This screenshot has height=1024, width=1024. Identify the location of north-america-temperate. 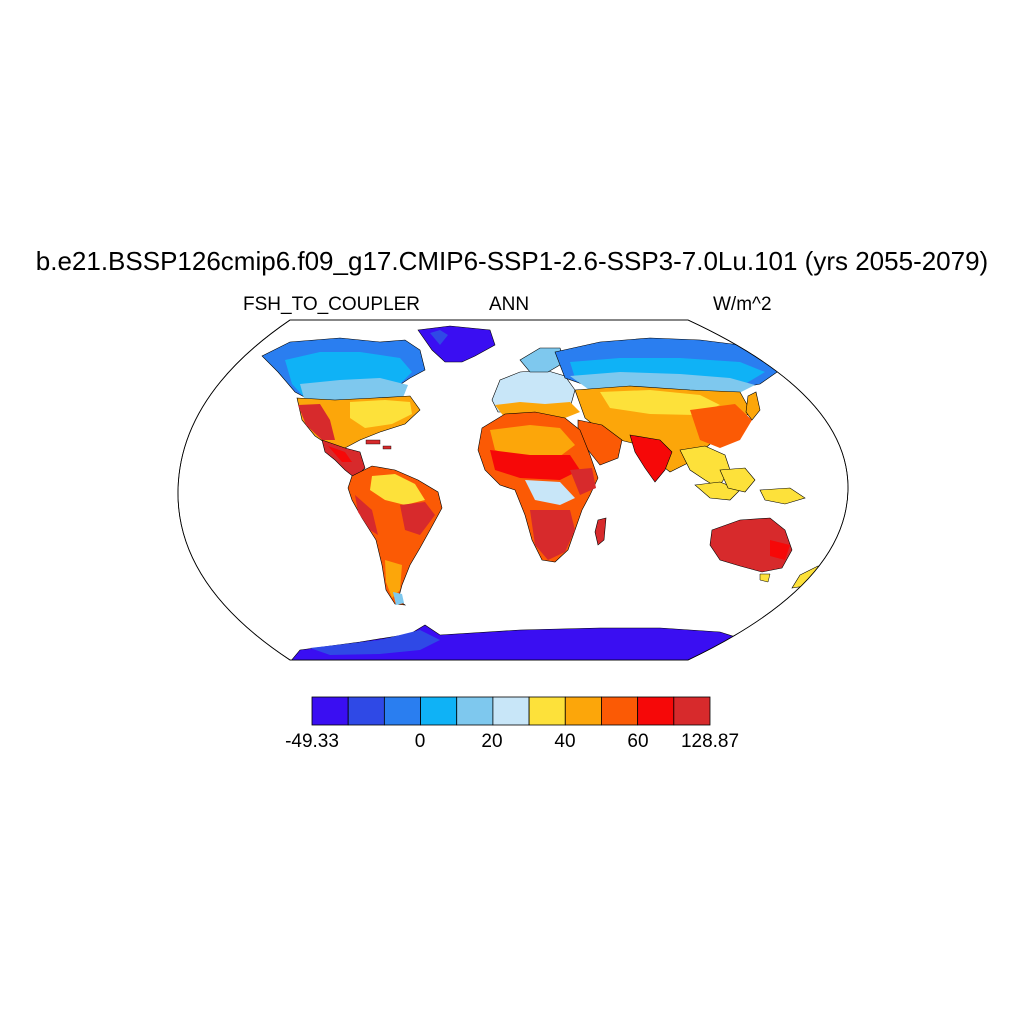
(381, 414).